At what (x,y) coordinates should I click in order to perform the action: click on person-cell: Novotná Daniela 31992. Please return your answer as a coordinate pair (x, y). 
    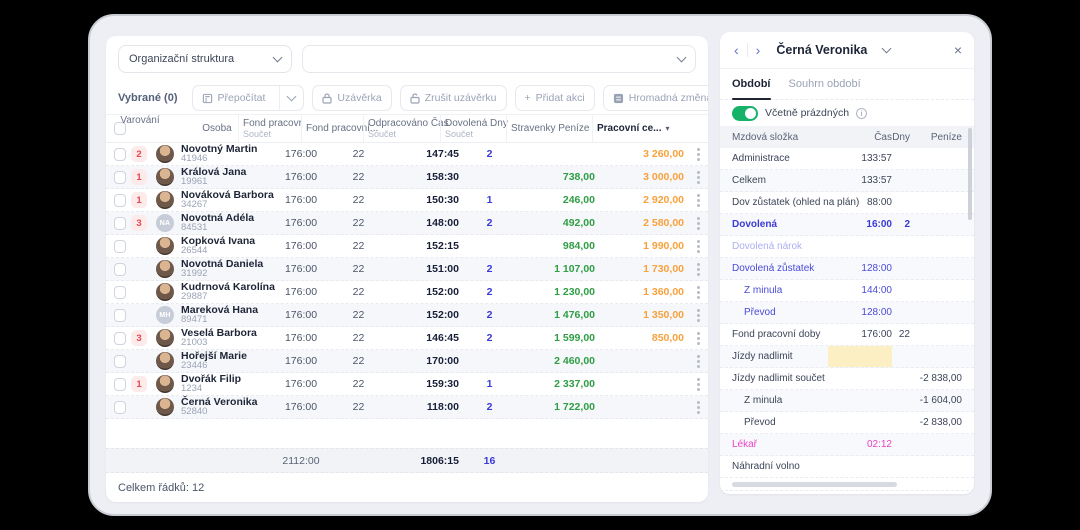
    Looking at the image, I should click on (212, 269).